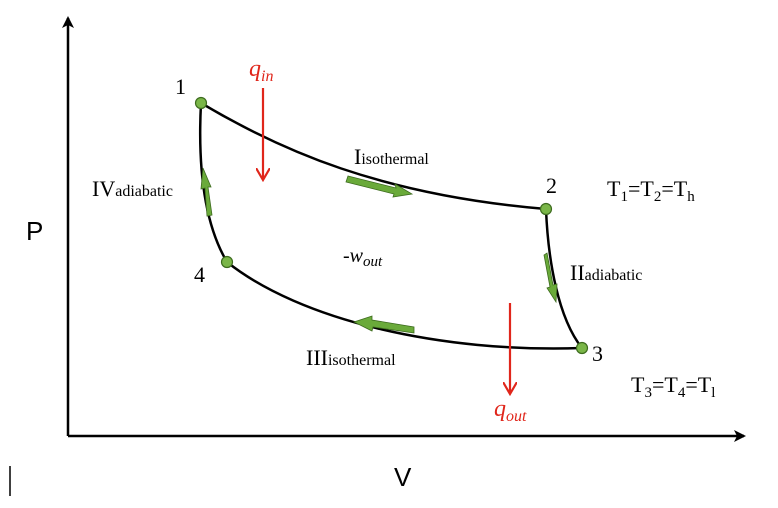 This screenshot has height=508, width=778. Describe the element at coordinates (267, 76) in the screenshot. I see `heat-subscript: in` at that location.